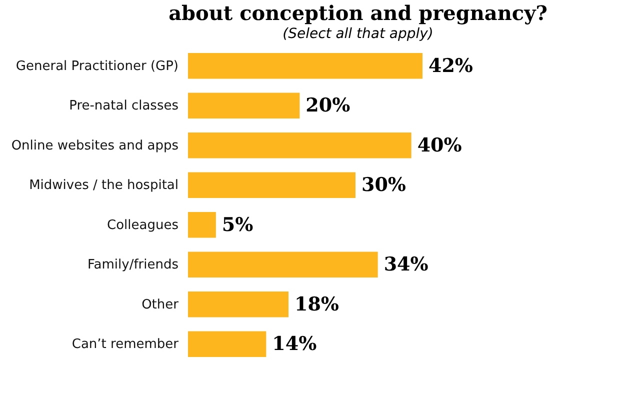 This screenshot has width=620, height=413. What do you see at coordinates (328, 105) in the screenshot?
I see `data-label: 20%` at bounding box center [328, 105].